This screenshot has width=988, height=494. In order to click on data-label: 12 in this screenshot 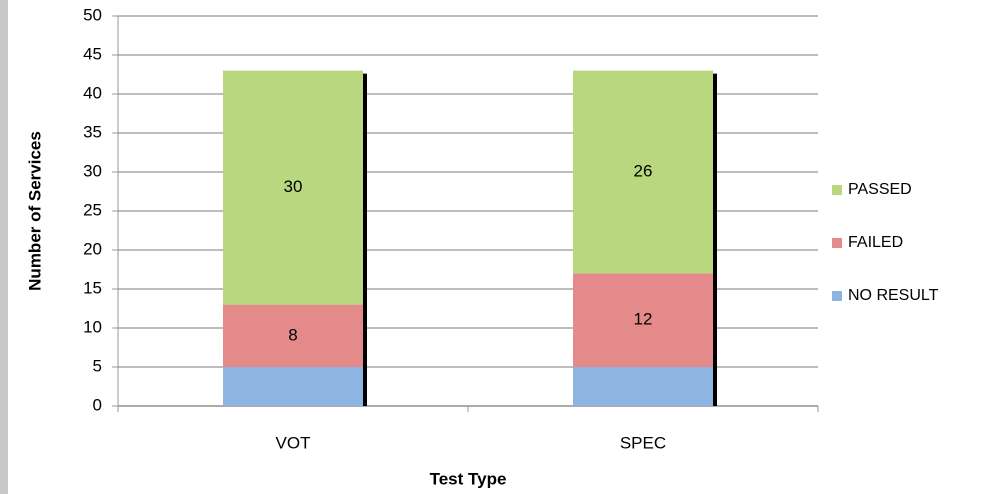, I will do `click(643, 319)`.